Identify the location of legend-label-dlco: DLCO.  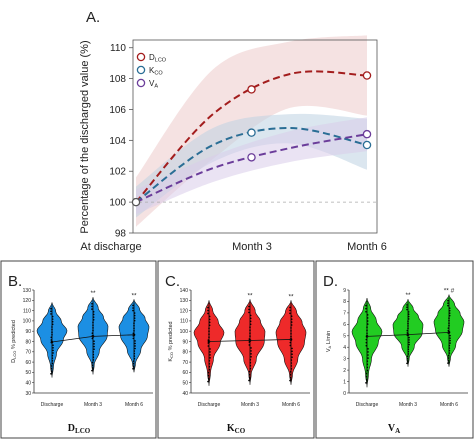
(158, 58).